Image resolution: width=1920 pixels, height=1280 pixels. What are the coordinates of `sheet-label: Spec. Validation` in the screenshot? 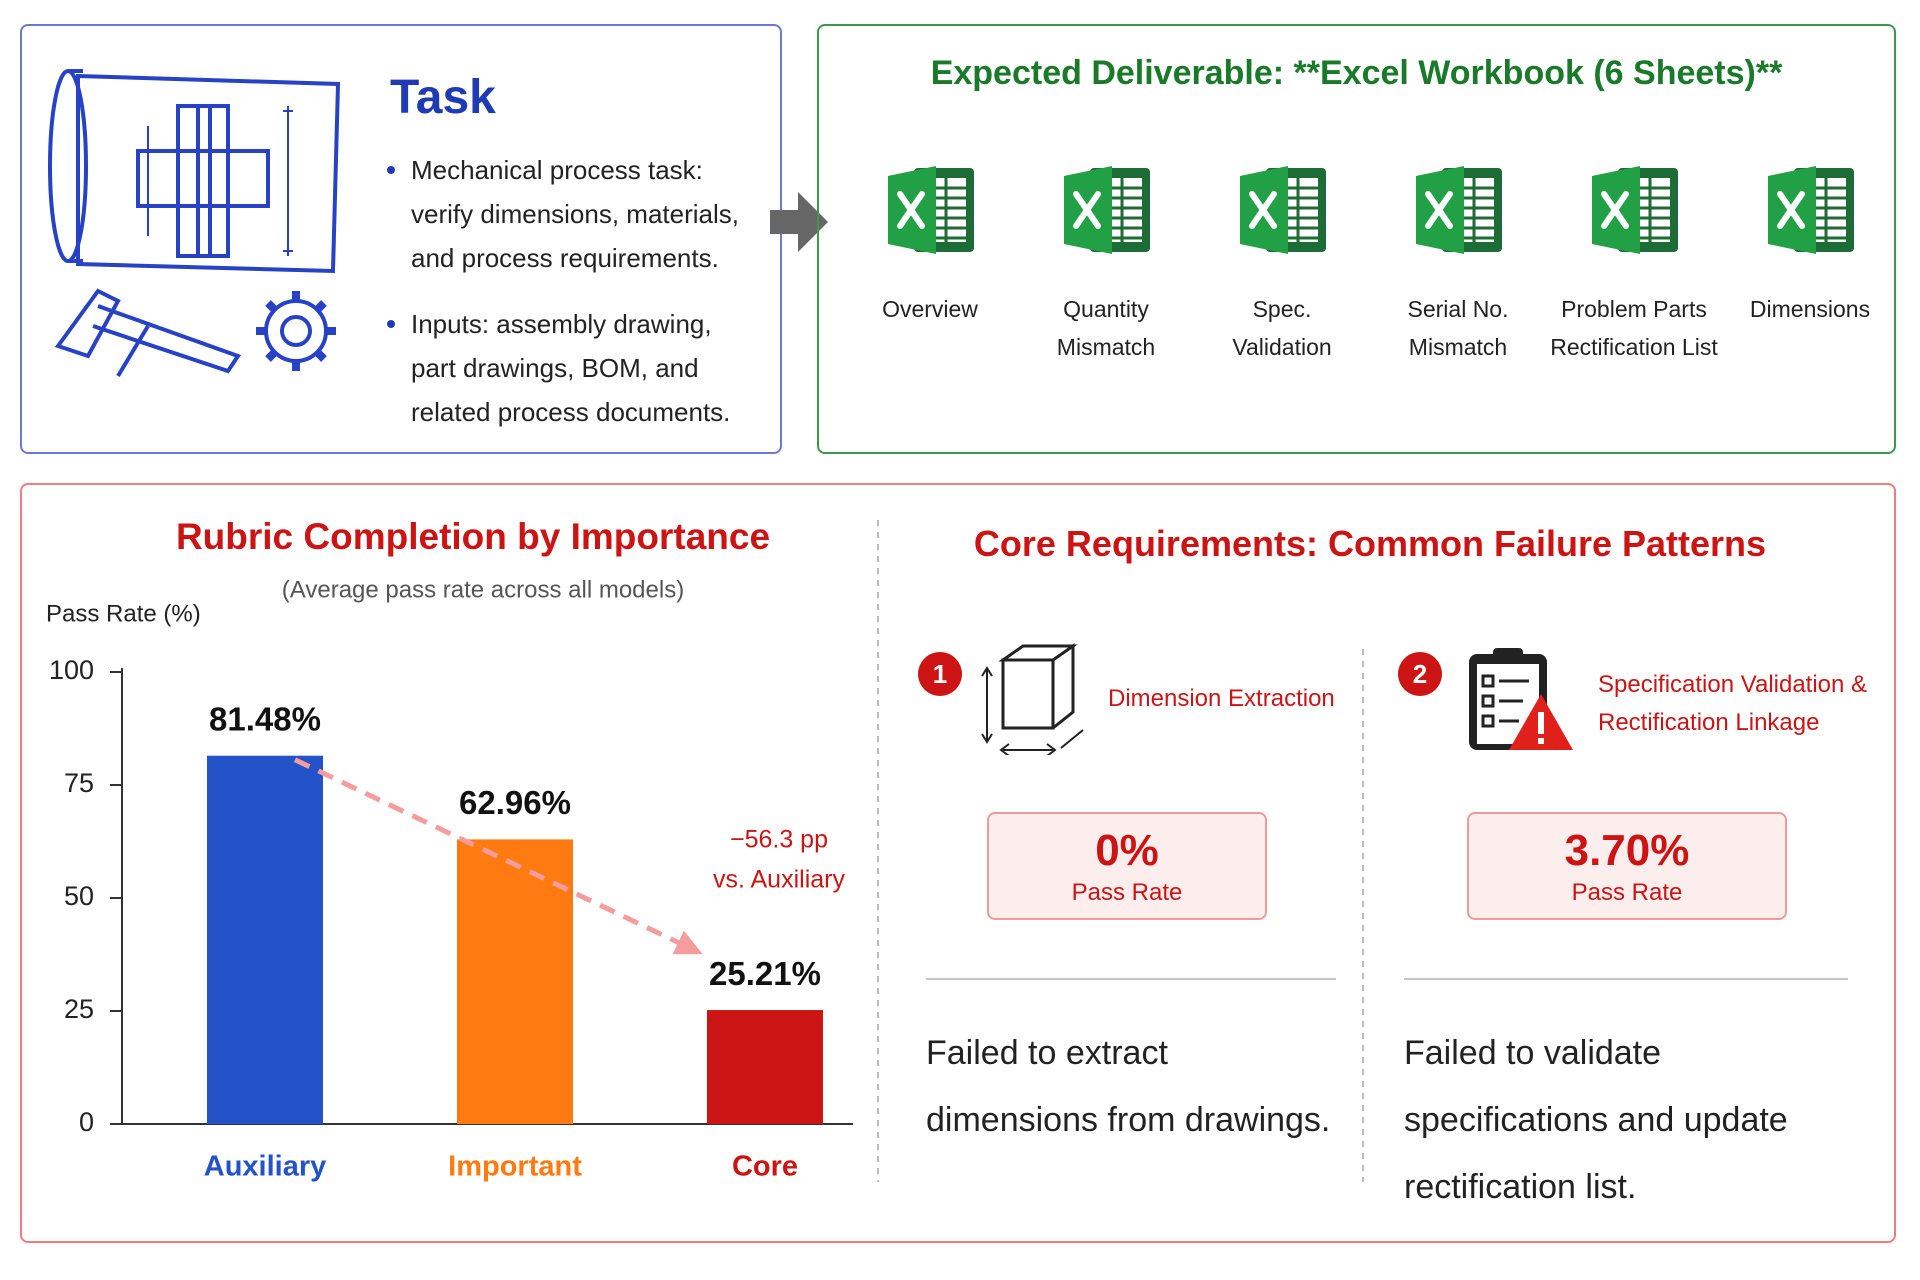 It's located at (1282, 328).